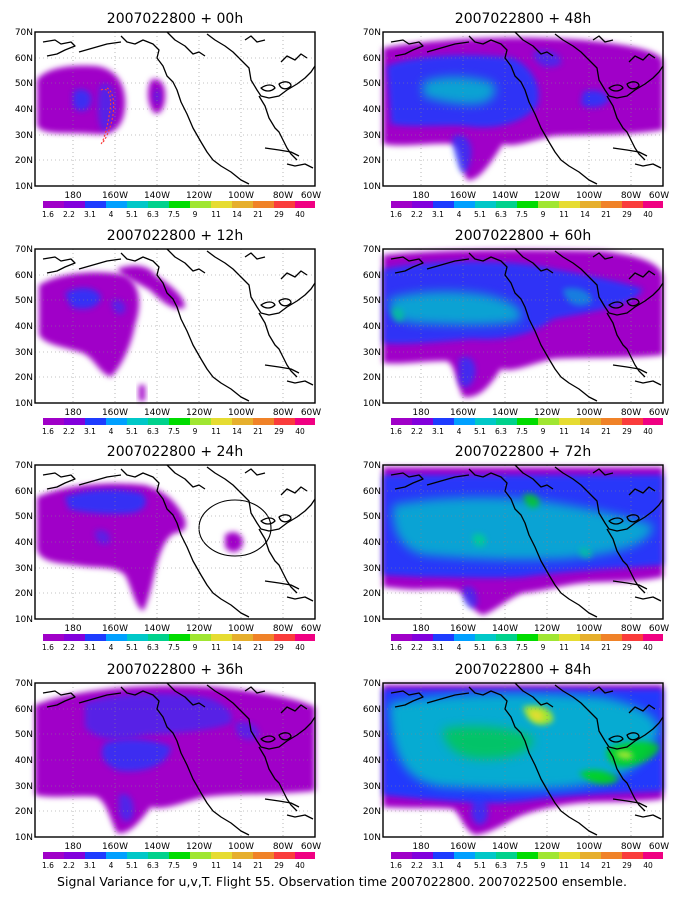 The width and height of the screenshot is (700, 900). I want to click on lon-labels: 180 160W 140W 120W 100W 80W 60W, so click(192, 847).